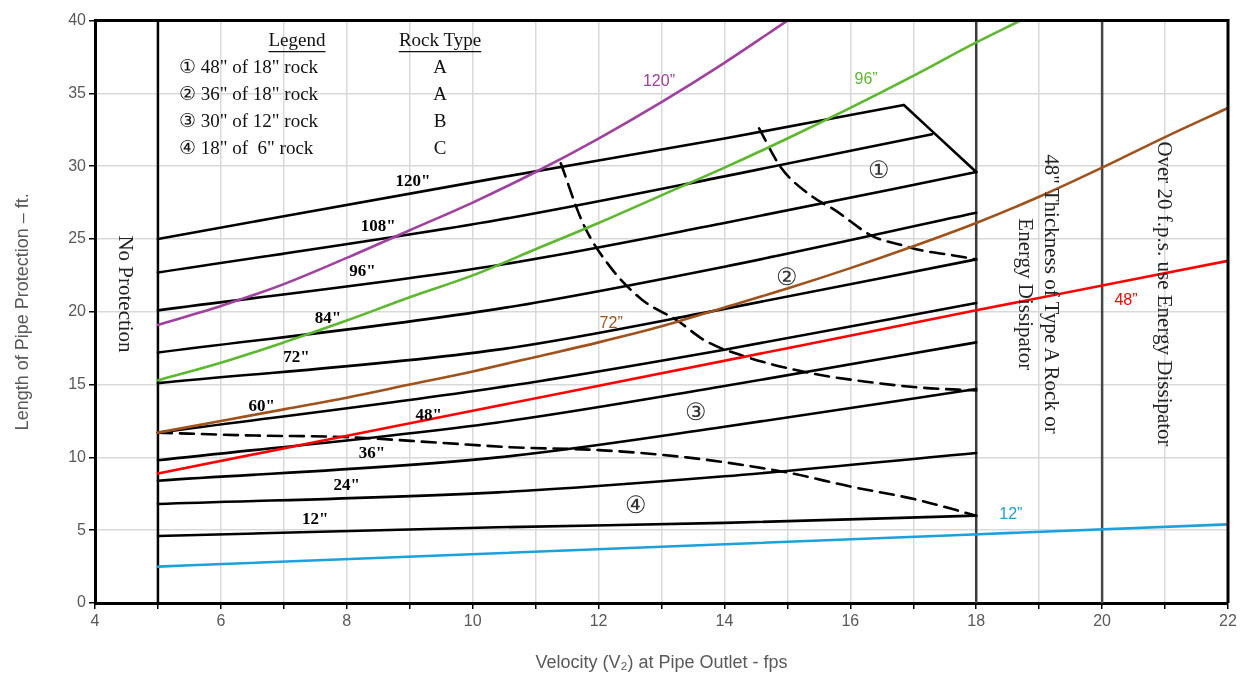 This screenshot has width=1248, height=686. Describe the element at coordinates (126, 294) in the screenshot. I see `ref-line-label: No Protection` at that location.